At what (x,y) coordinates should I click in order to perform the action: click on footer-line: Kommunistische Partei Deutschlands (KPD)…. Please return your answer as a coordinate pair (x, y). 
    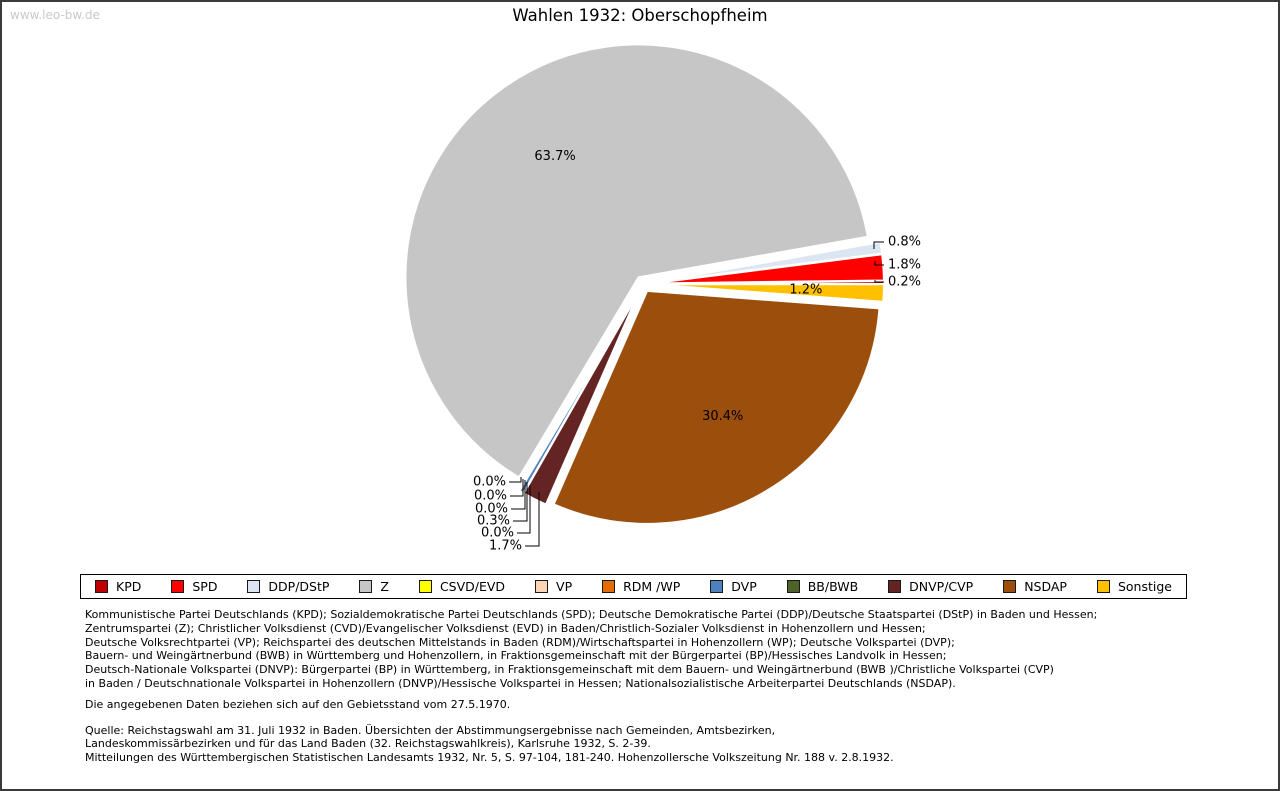
    Looking at the image, I should click on (591, 614).